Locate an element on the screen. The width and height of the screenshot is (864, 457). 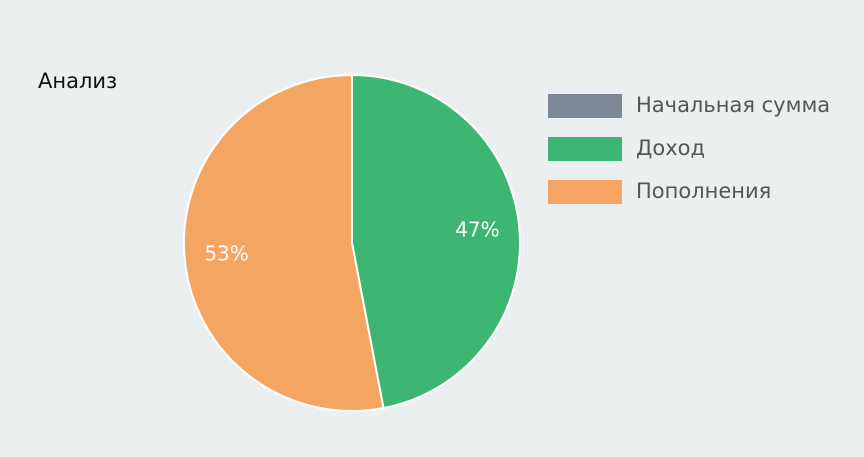
legend-label: Пополнения is located at coordinates (703, 191).